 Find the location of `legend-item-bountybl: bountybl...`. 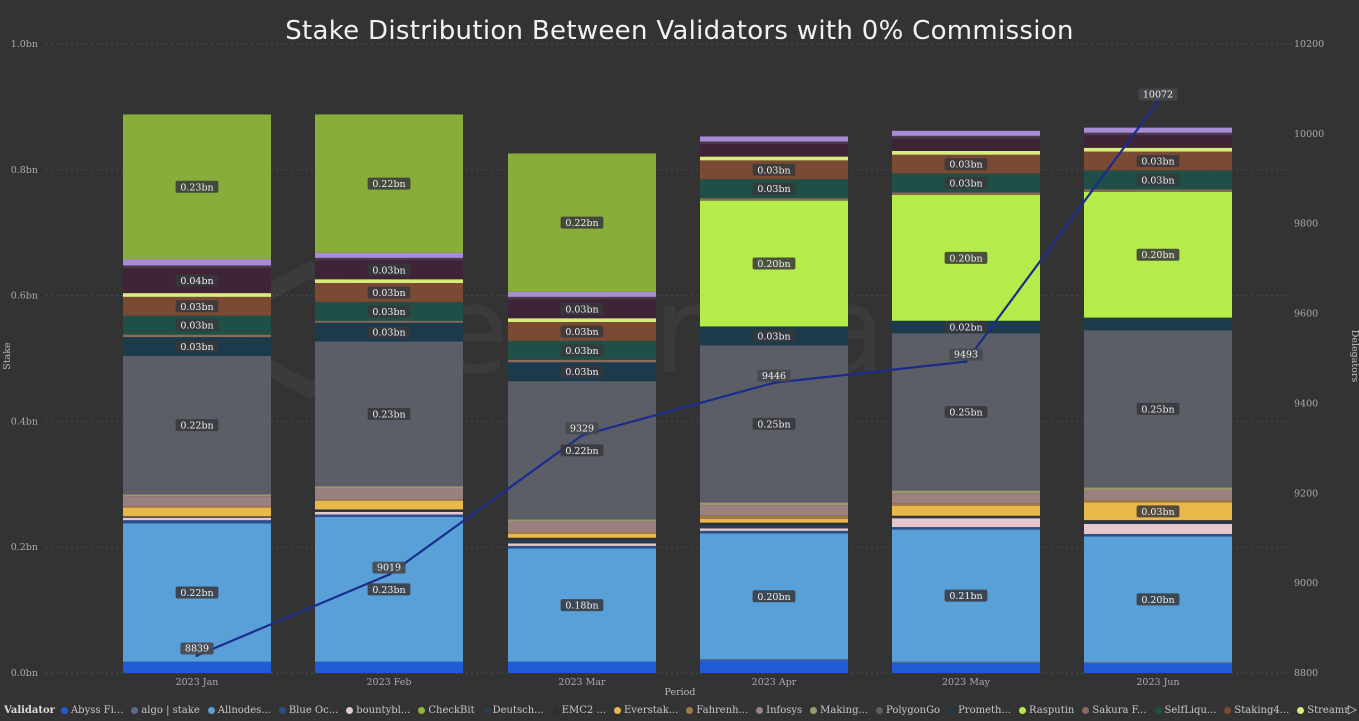

legend-item-bountybl: bountybl... is located at coordinates (378, 710).